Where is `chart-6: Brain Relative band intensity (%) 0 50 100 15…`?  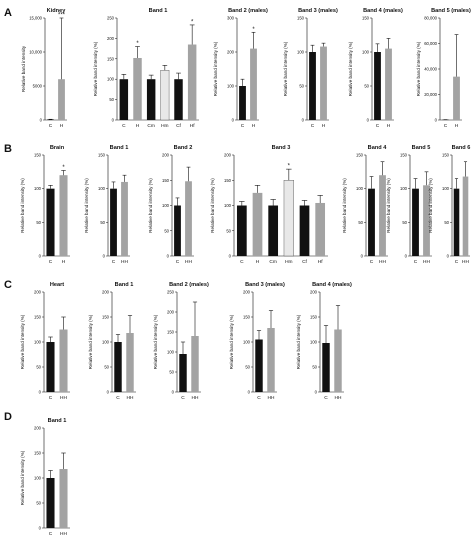
chart-6: Brain Relative band intensity (%) 0 50 100 15… is located at coordinates (45, 205).